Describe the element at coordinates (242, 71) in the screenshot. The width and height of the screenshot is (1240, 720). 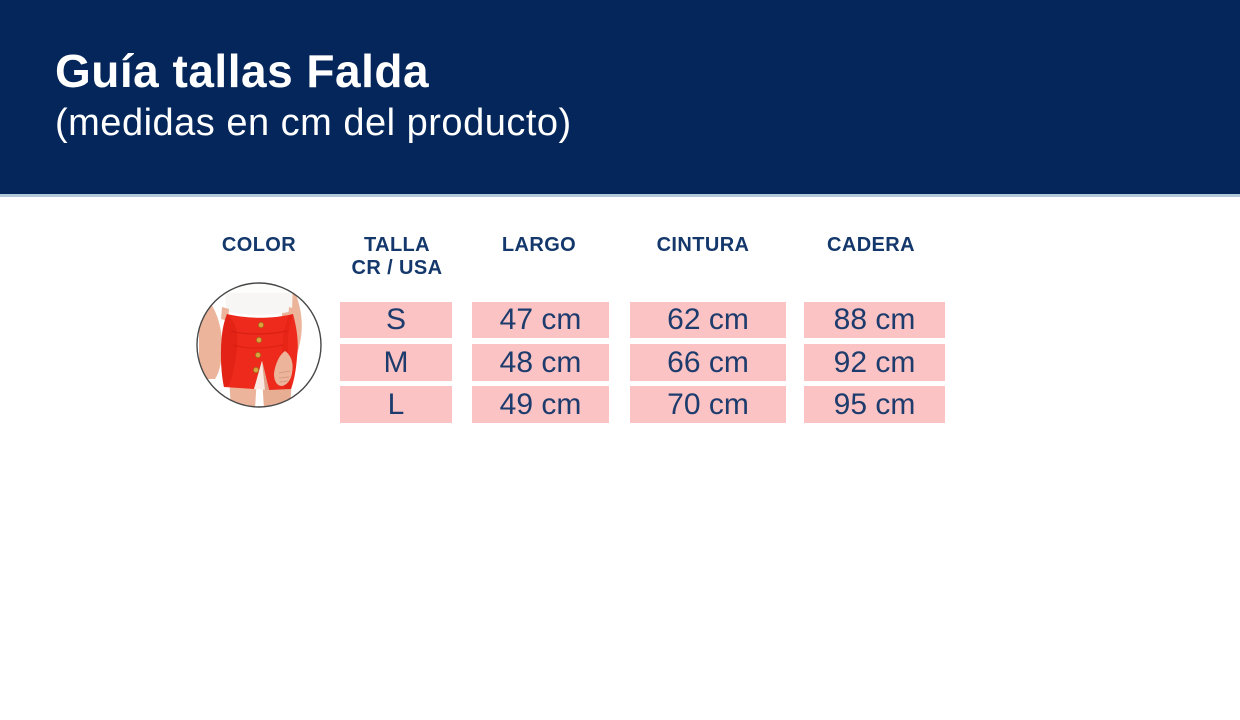
I see `page-title: Guía tallas Falda` at that location.